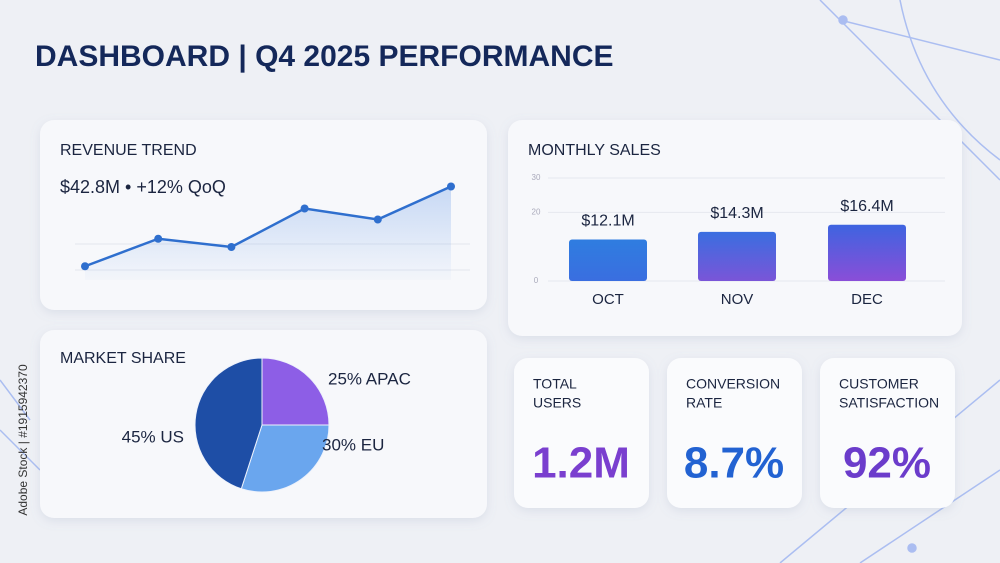 Image resolution: width=1000 pixels, height=563 pixels. What do you see at coordinates (594, 150) in the screenshot?
I see `chart-title: MONTHLY SALES` at bounding box center [594, 150].